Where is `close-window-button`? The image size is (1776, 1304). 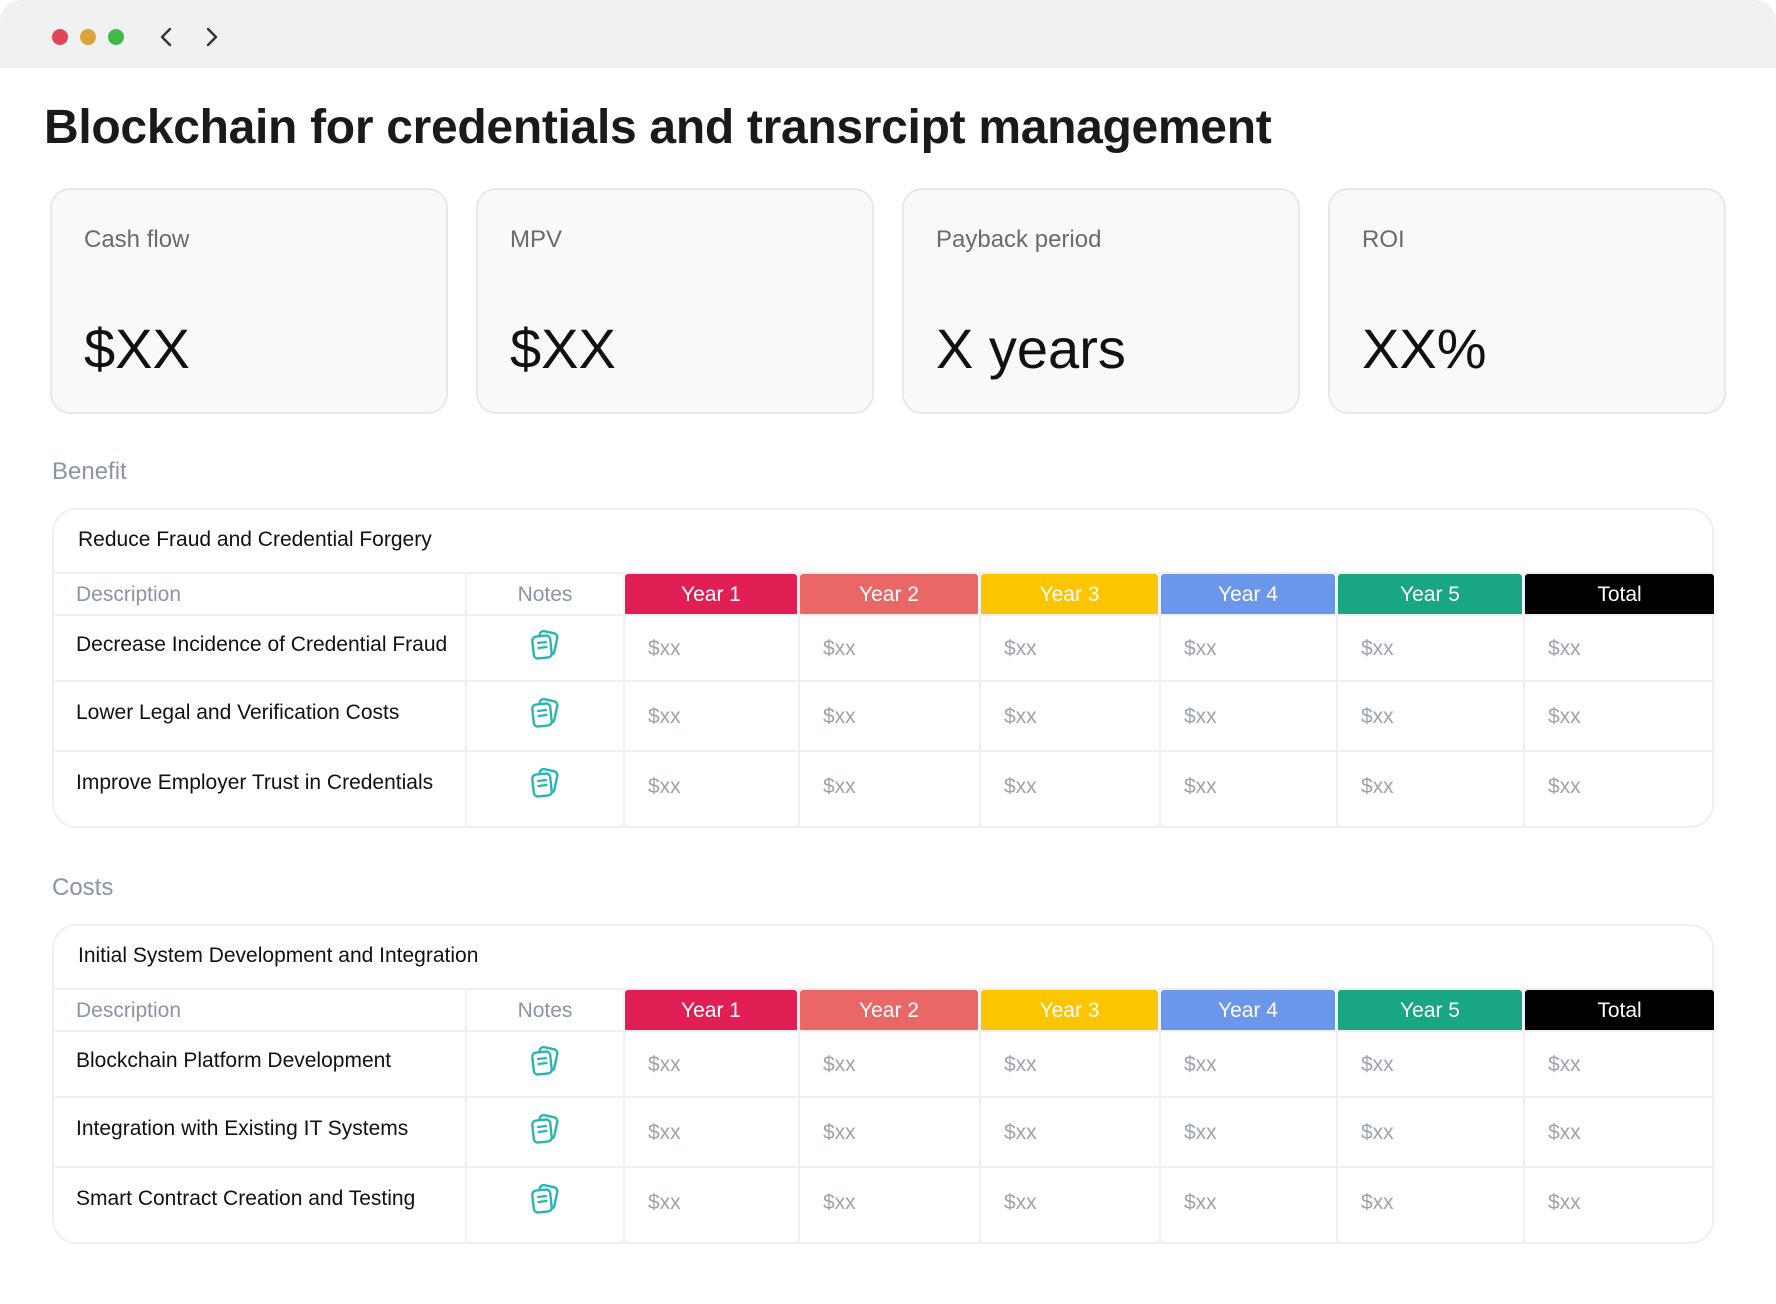 close-window-button is located at coordinates (60, 37).